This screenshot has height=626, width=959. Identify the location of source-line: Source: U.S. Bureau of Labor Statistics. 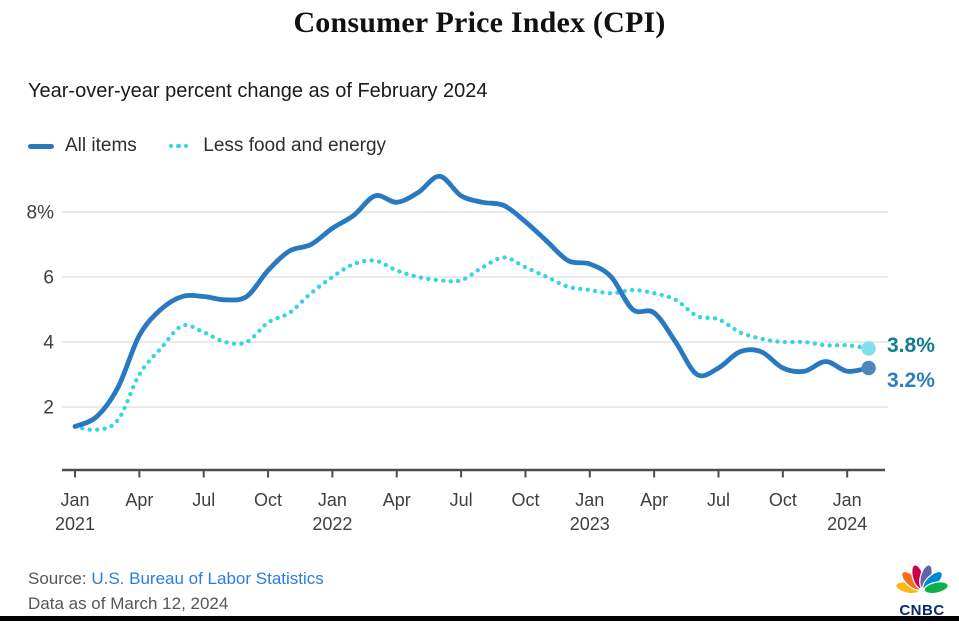
(176, 578).